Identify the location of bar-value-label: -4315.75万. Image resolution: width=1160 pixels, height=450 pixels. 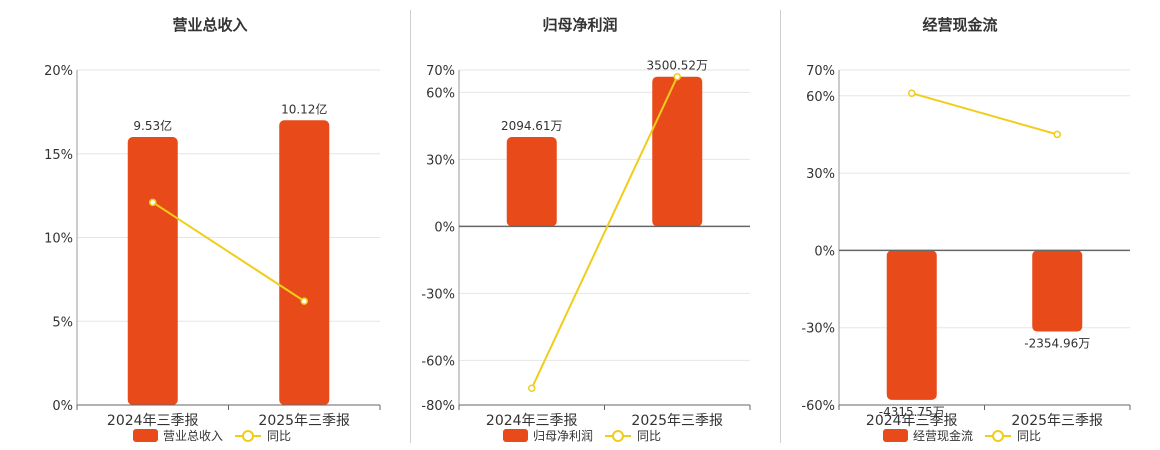
(912, 412).